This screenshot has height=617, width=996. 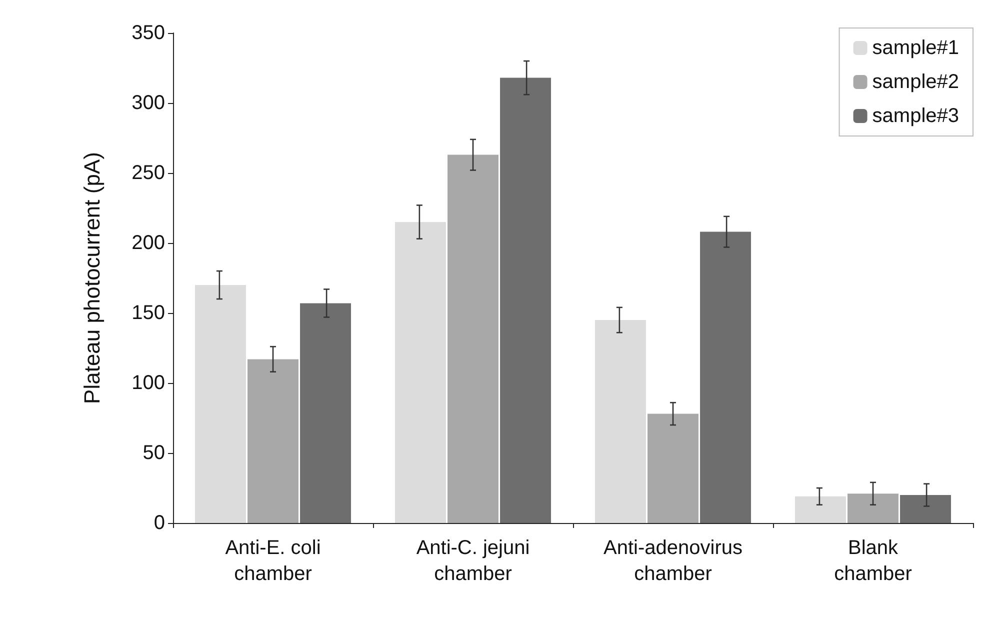 What do you see at coordinates (153, 453) in the screenshot?
I see `y-tick-label: 50` at bounding box center [153, 453].